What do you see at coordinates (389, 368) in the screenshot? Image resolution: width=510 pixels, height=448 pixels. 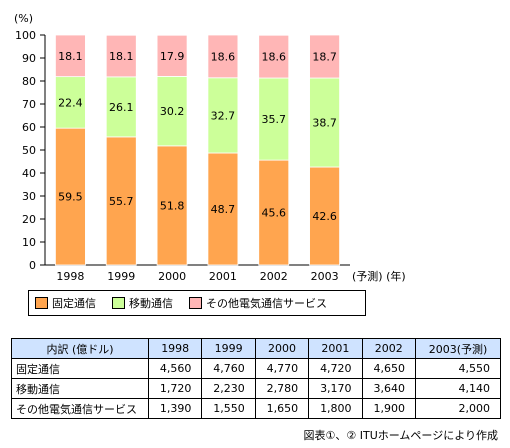 I see `table-cell: 4,650` at bounding box center [389, 368].